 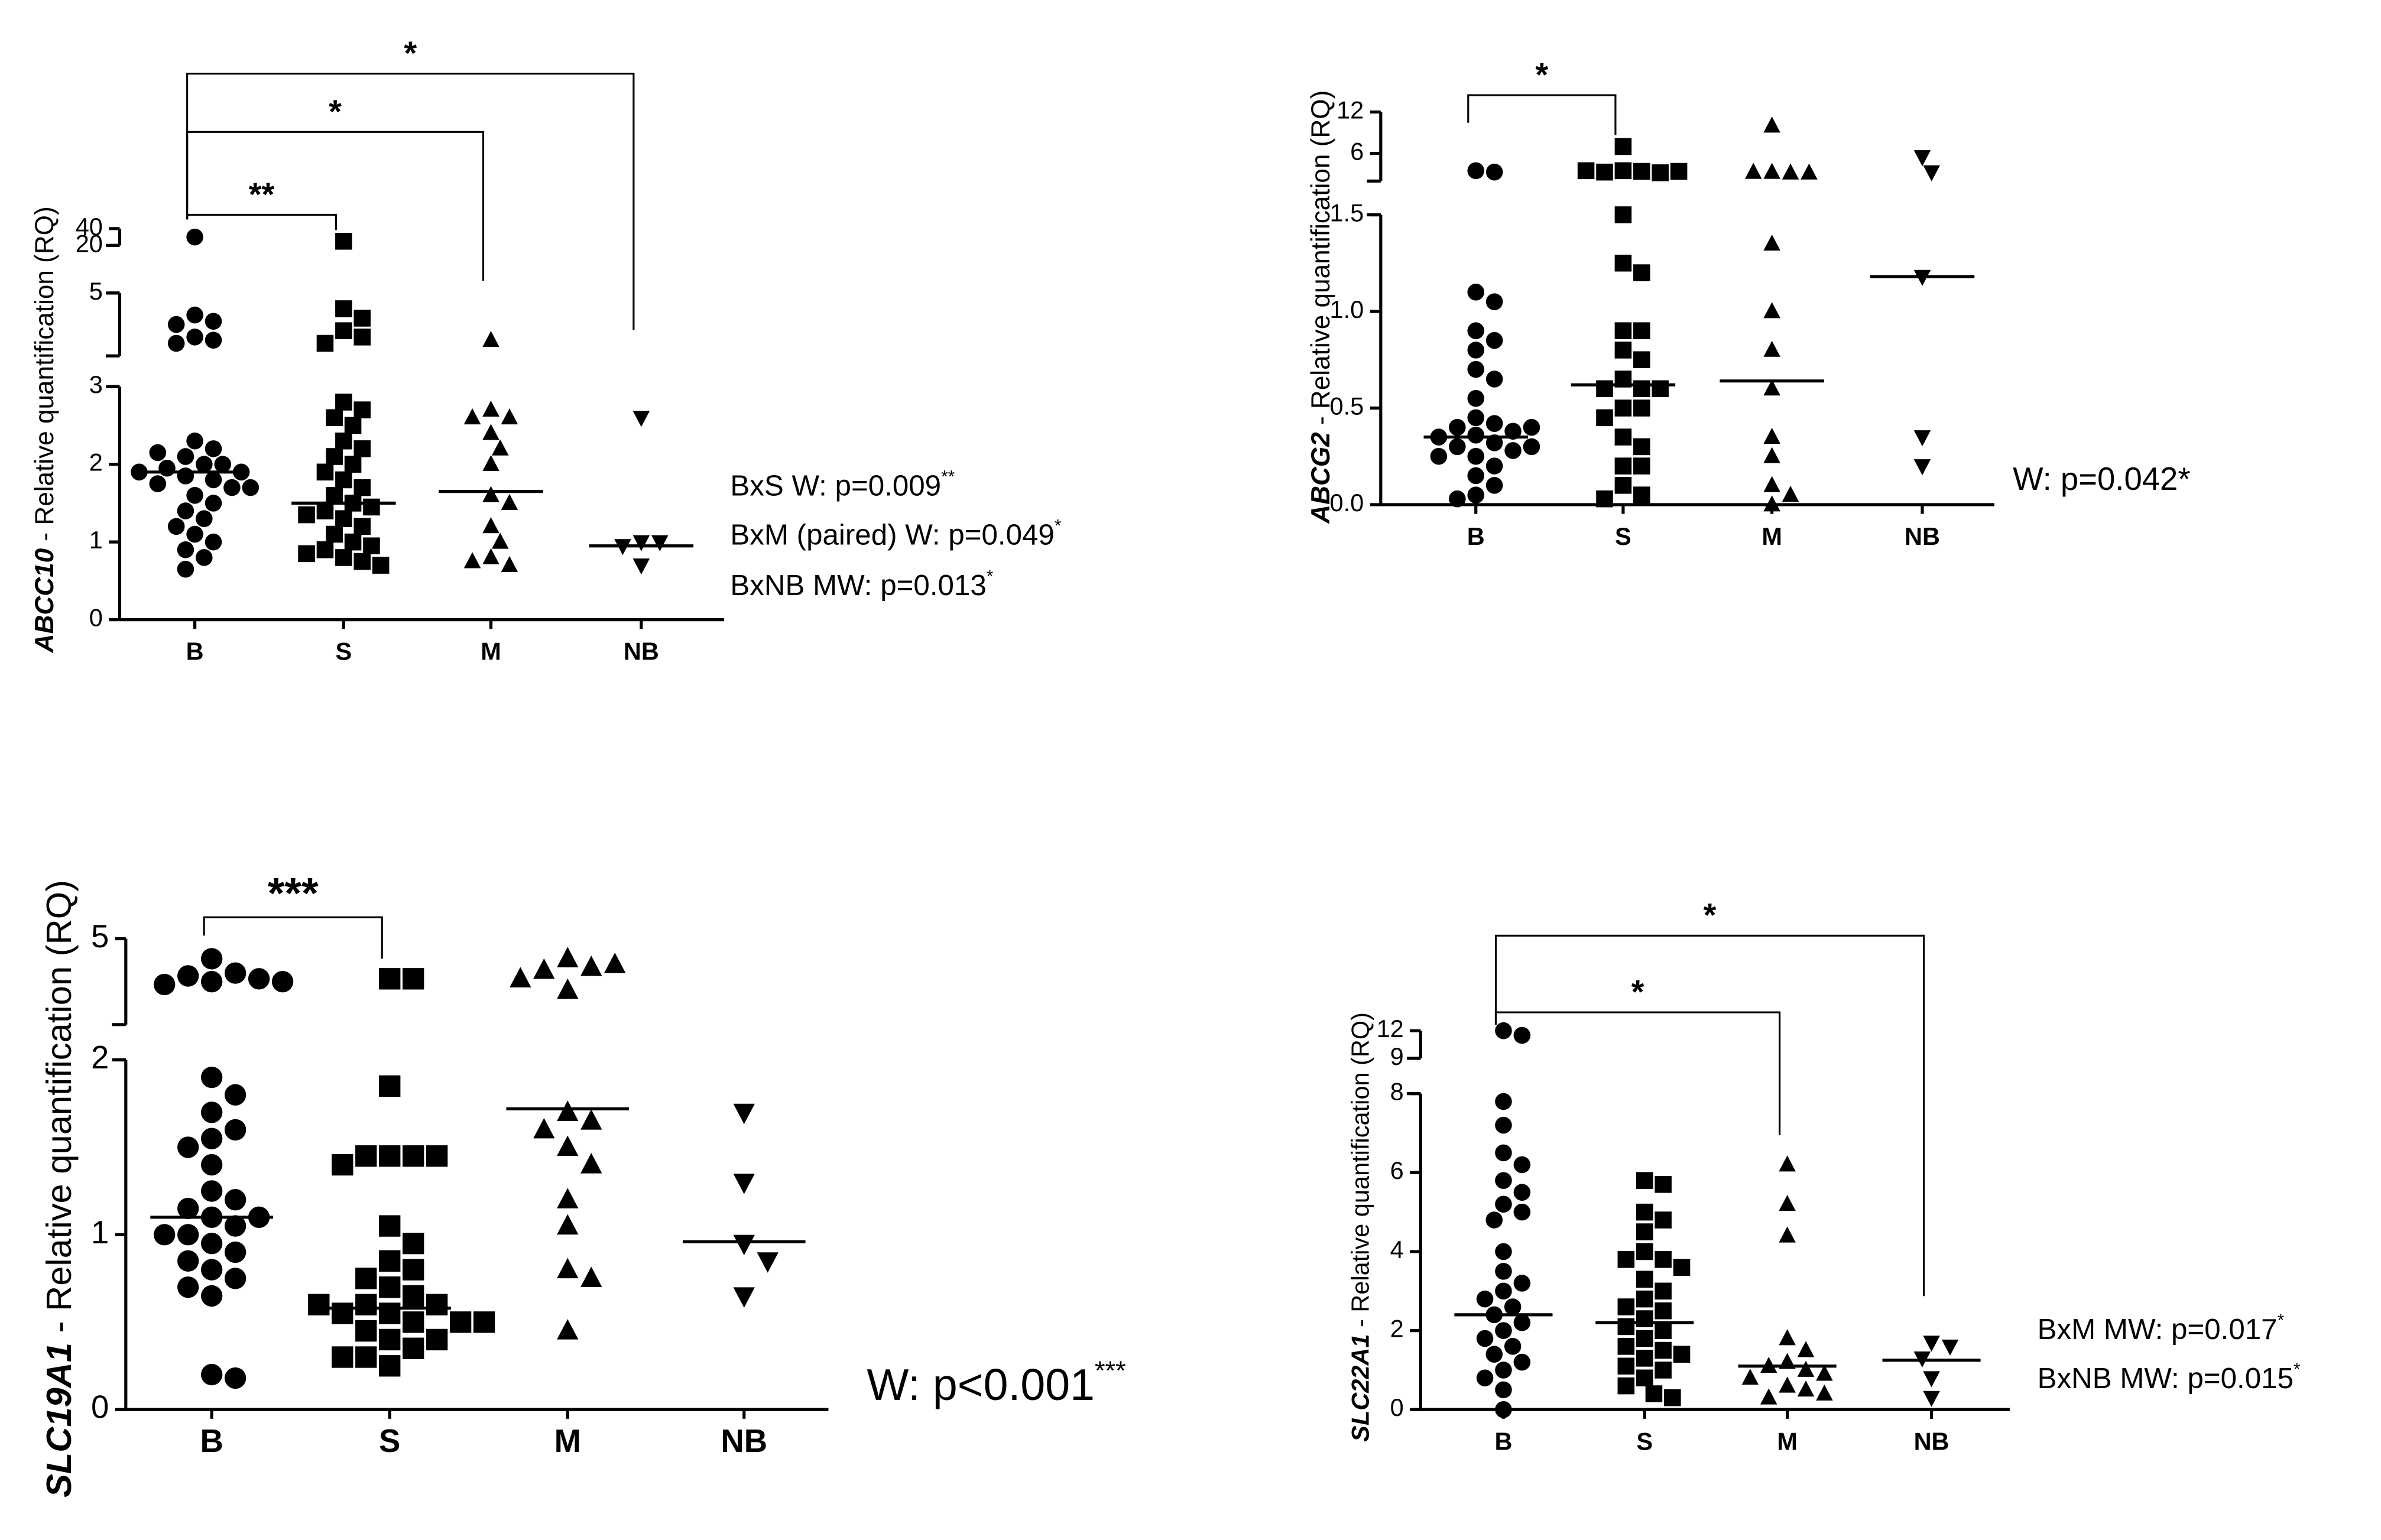 I want to click on y-axis-label: SLC22A1 - Relative quantification (RQ), so click(x=1360, y=1227).